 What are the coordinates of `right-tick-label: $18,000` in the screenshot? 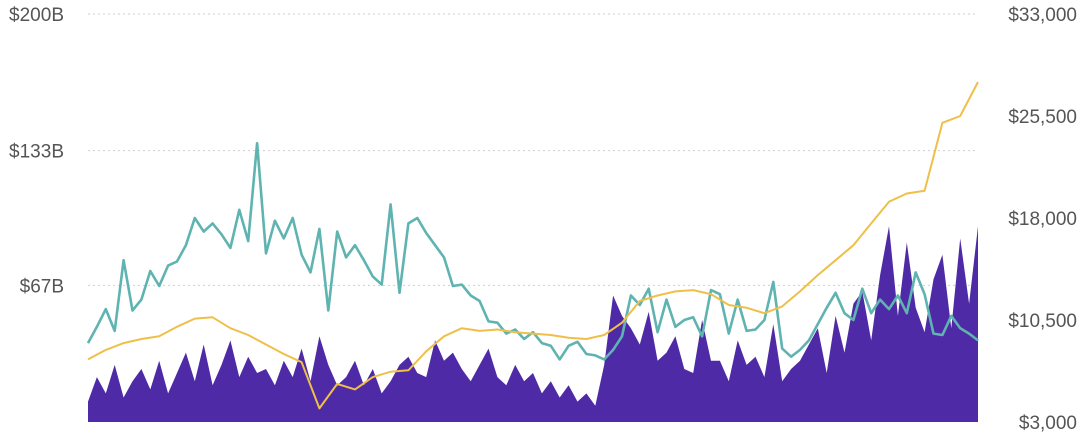 It's located at (1042, 219).